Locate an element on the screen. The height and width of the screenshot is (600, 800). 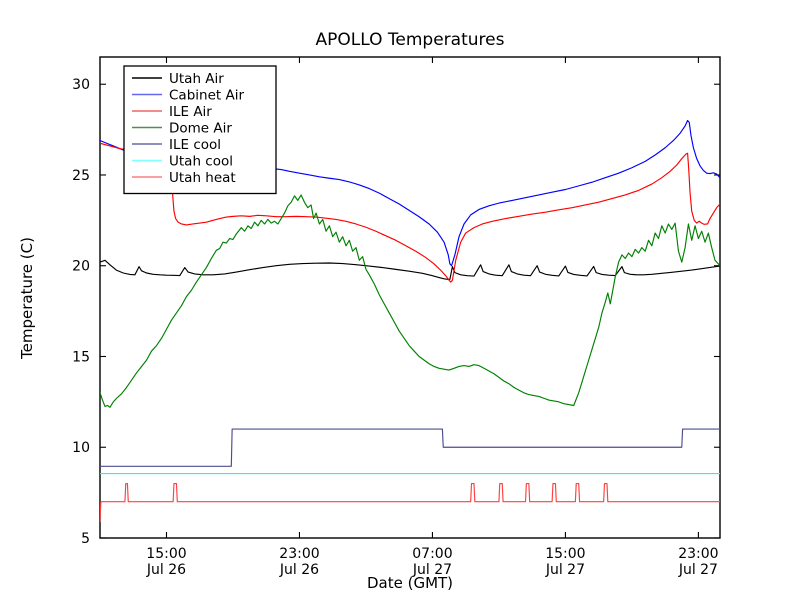
legend-label-ile-air: ILE Air is located at coordinates (190, 112).